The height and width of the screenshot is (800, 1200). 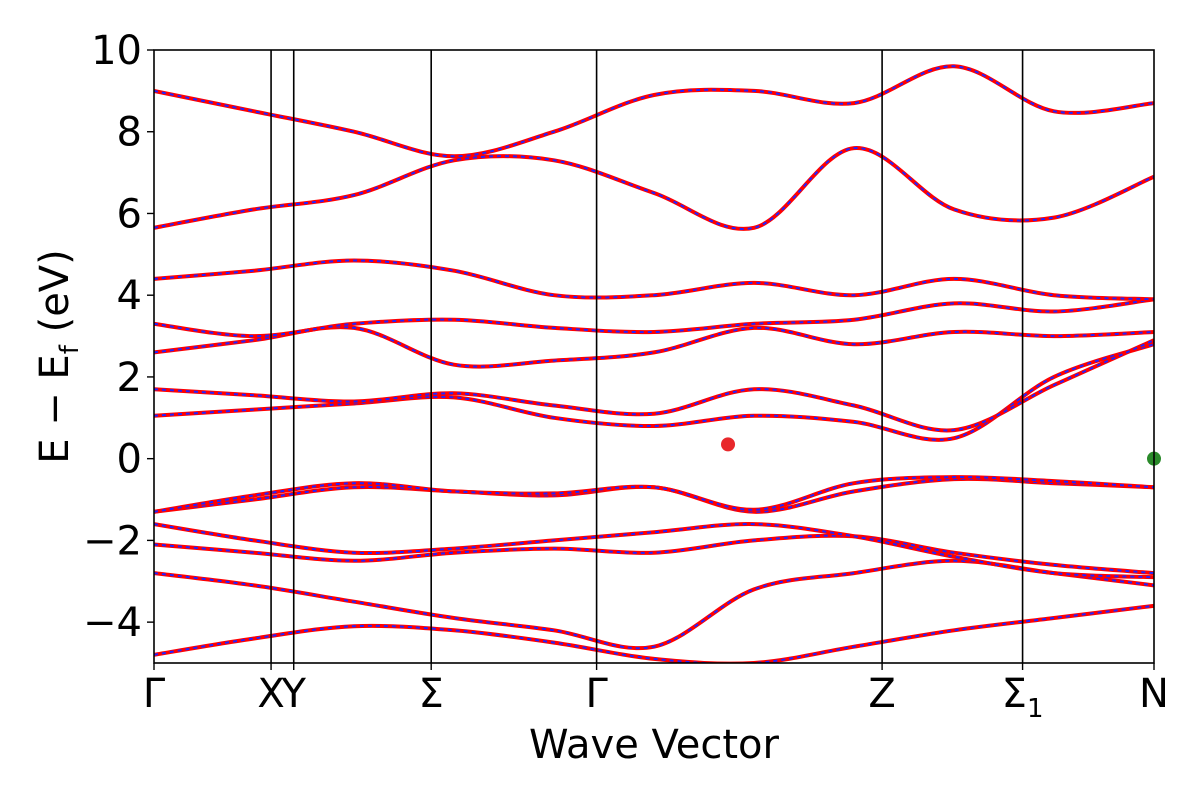 I want to click on y-axis: −4 −2 0 2 4 6 8 10, so click(x=118, y=337).